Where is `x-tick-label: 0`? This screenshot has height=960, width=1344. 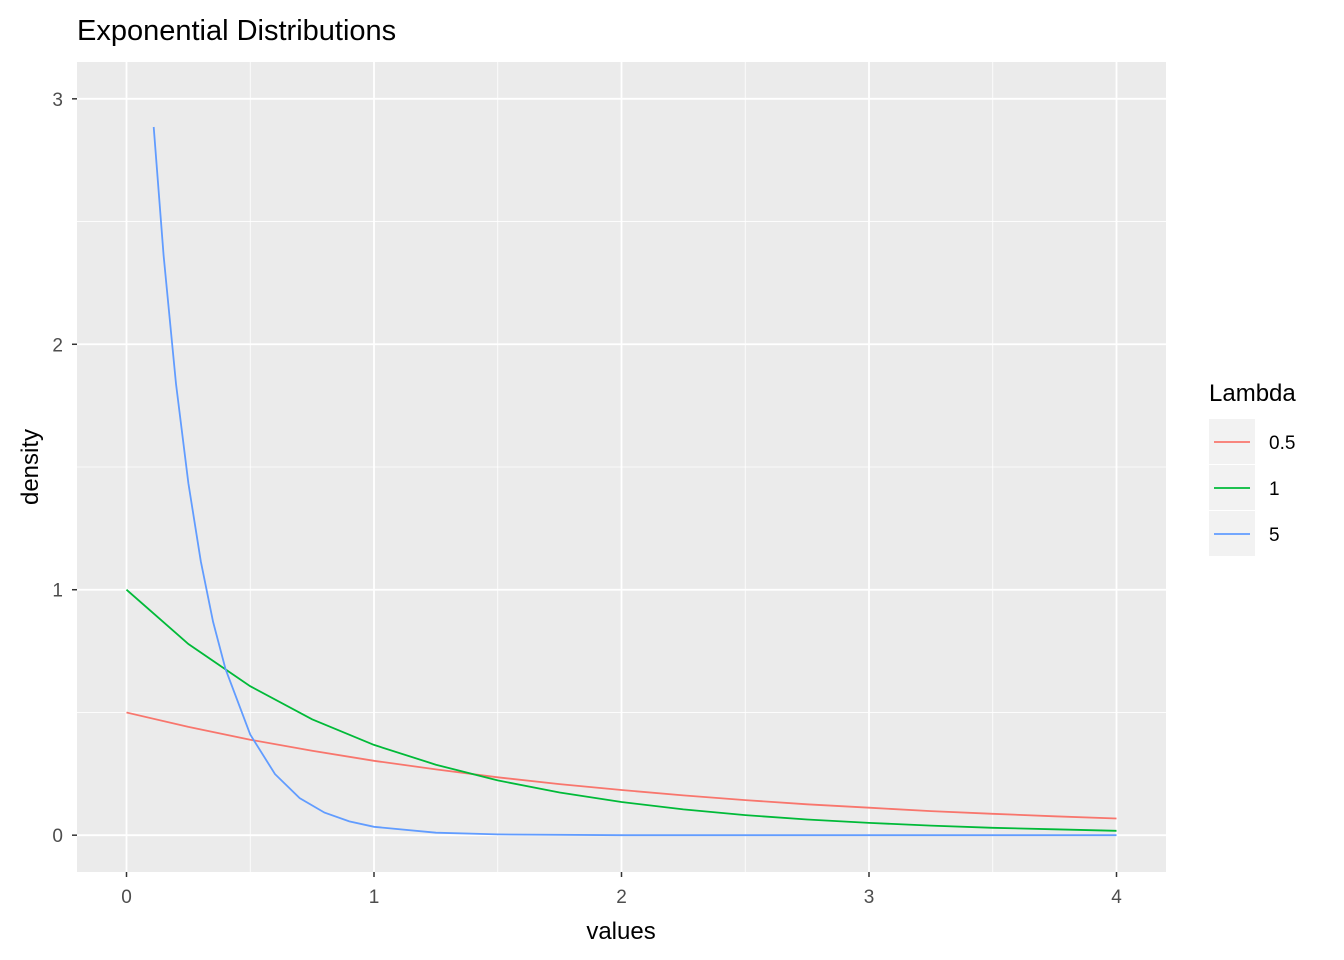 x-tick-label: 0 is located at coordinates (126, 897).